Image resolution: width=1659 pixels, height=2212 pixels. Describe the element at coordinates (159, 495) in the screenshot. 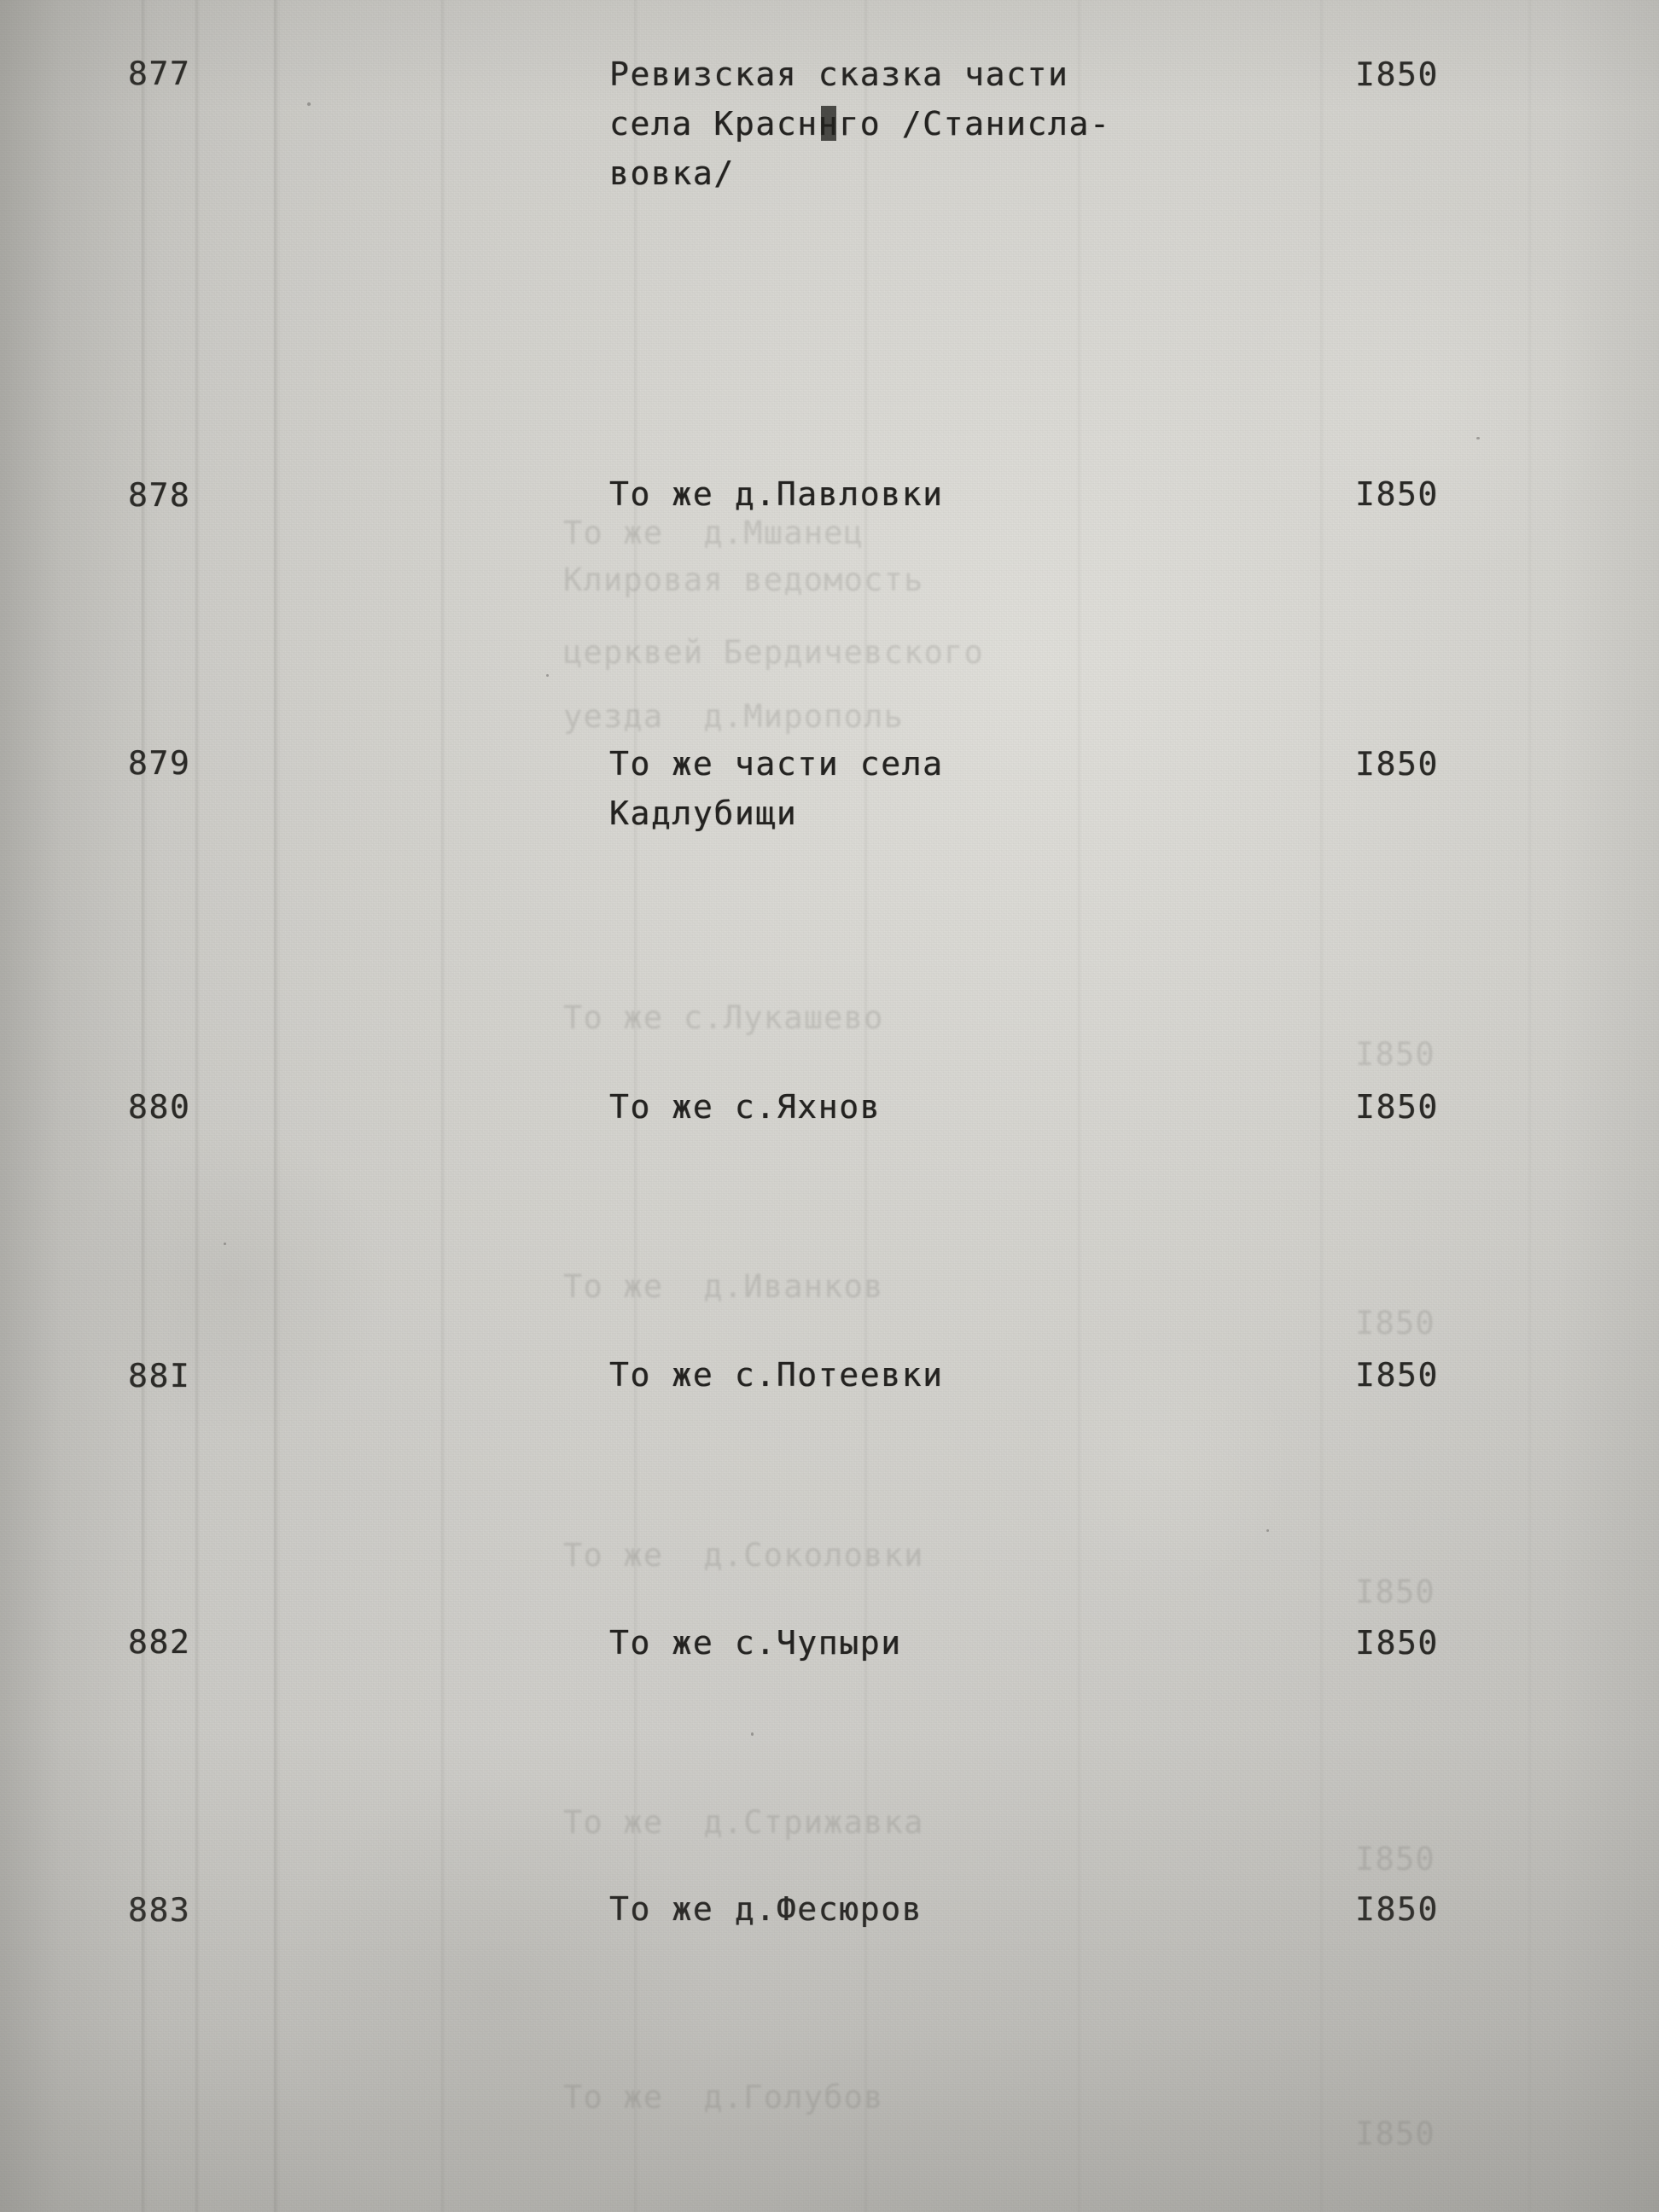

I see `entry-number: 878` at that location.